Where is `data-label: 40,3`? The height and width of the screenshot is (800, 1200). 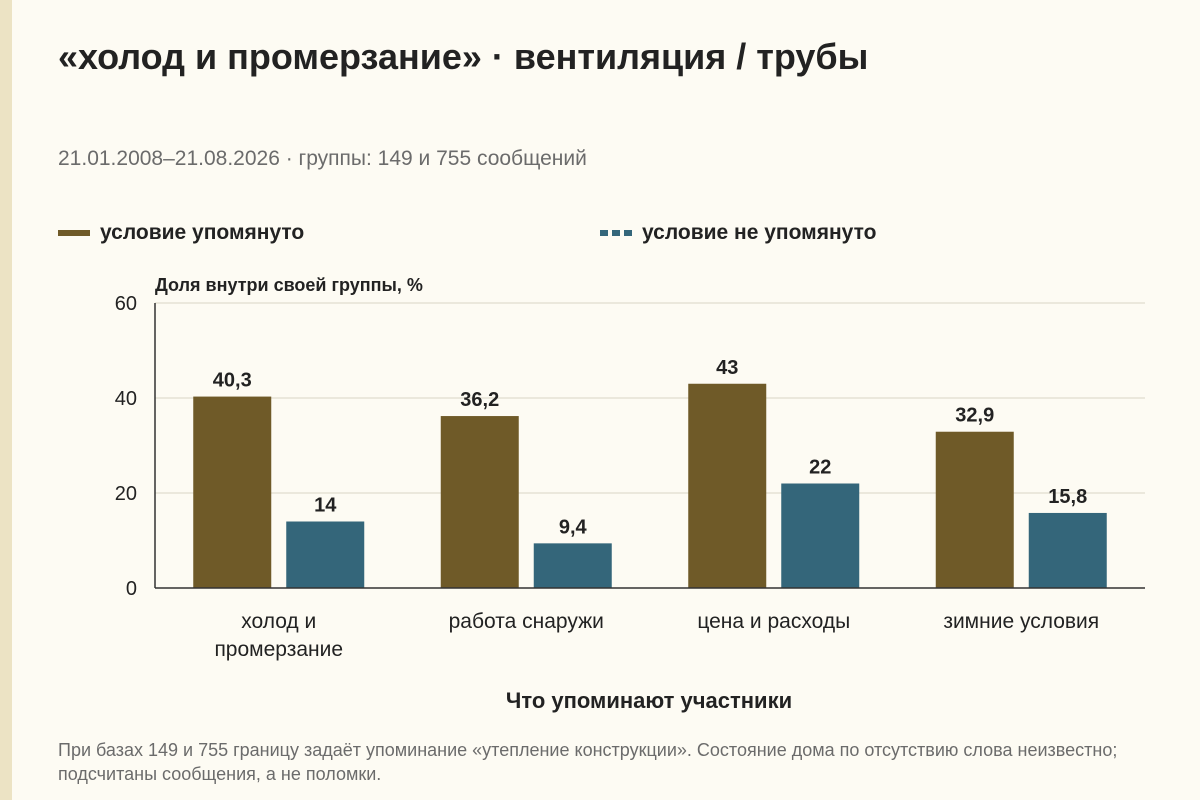 data-label: 40,3 is located at coordinates (232, 381).